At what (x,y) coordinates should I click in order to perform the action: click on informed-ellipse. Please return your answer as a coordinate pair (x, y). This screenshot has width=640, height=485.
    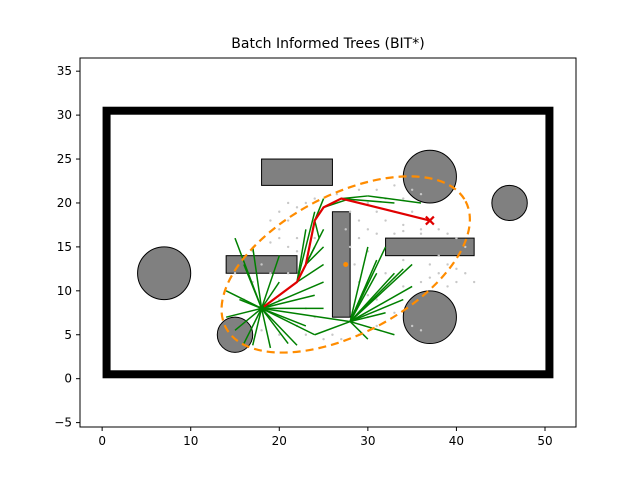
    Looking at the image, I should click on (345, 264).